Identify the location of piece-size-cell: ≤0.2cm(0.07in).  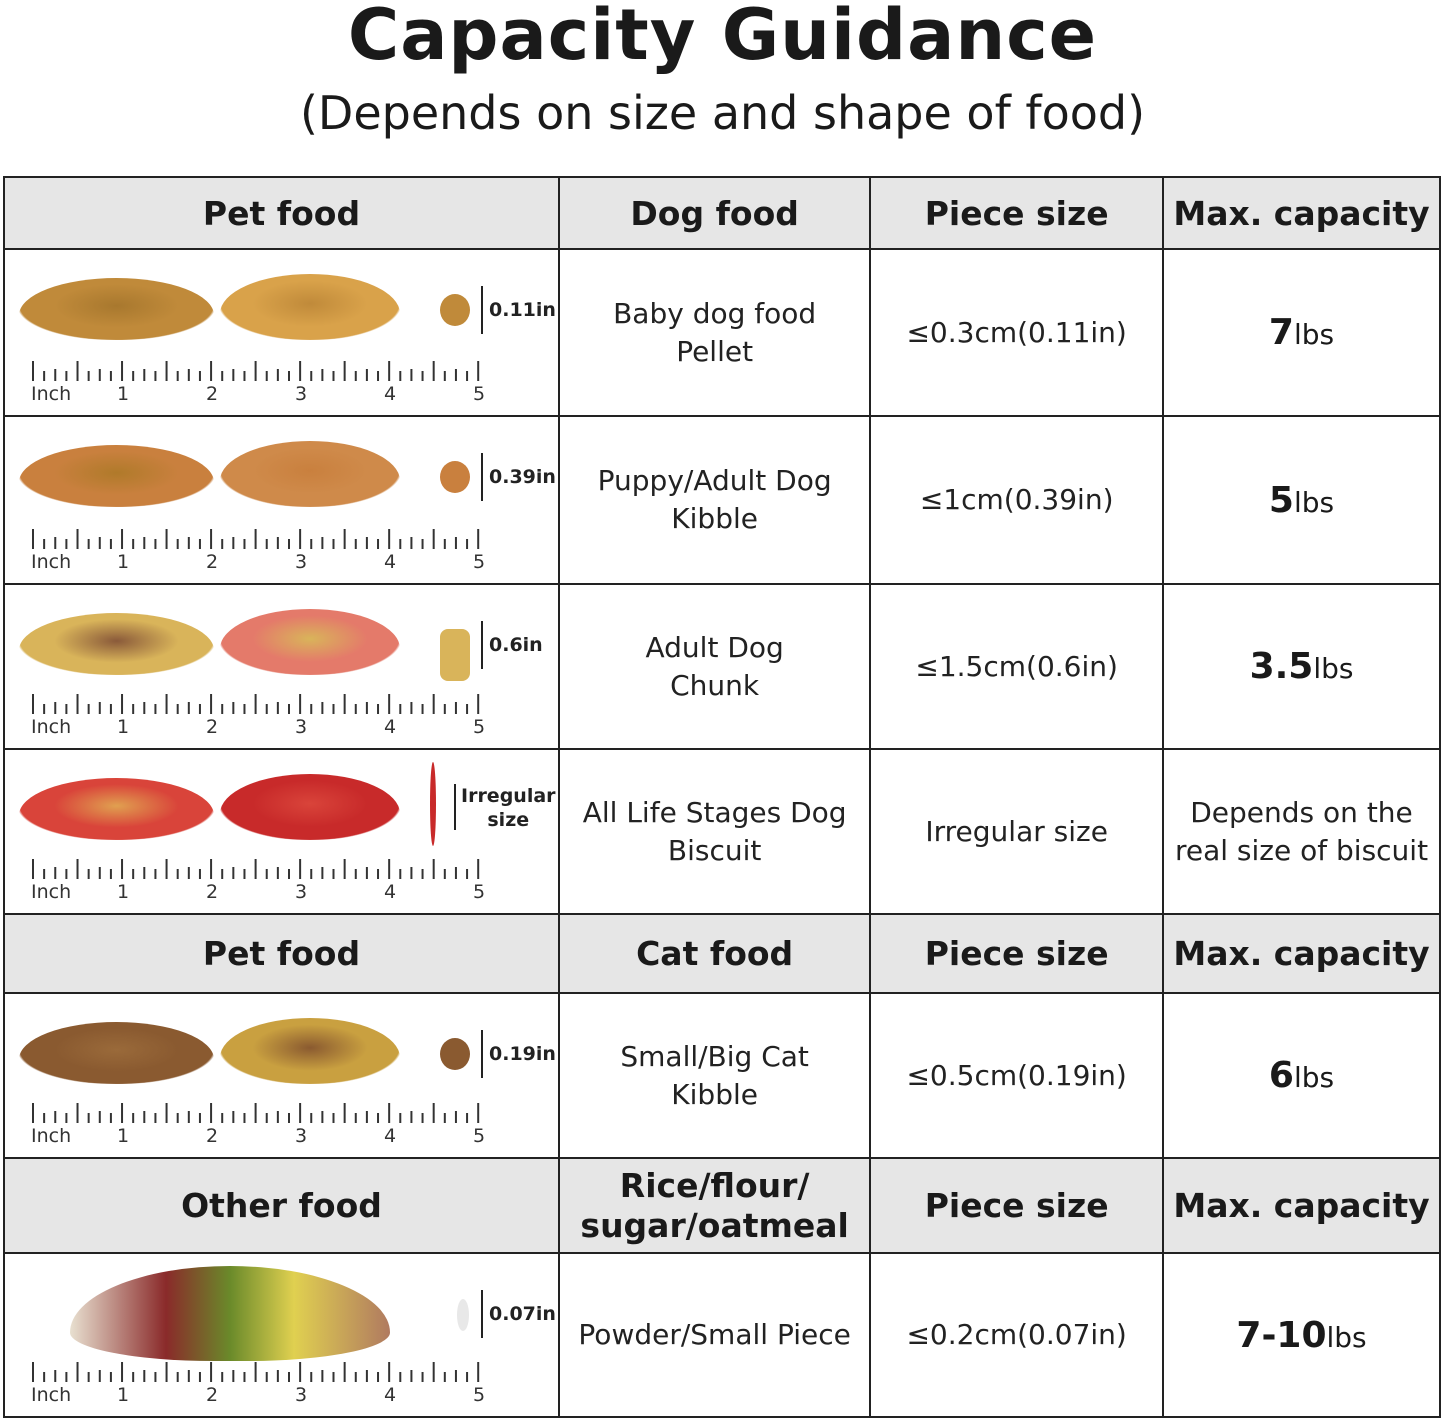
(1017, 1335).